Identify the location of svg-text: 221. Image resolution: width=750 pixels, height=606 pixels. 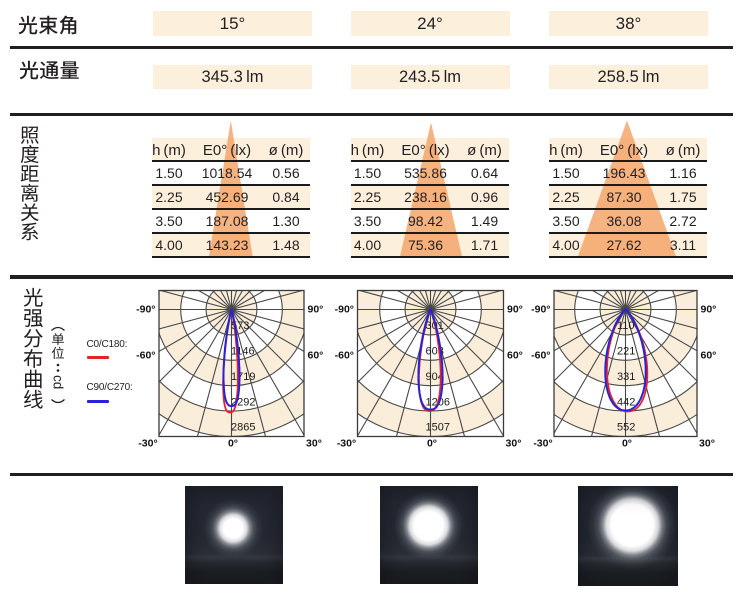
(626, 352).